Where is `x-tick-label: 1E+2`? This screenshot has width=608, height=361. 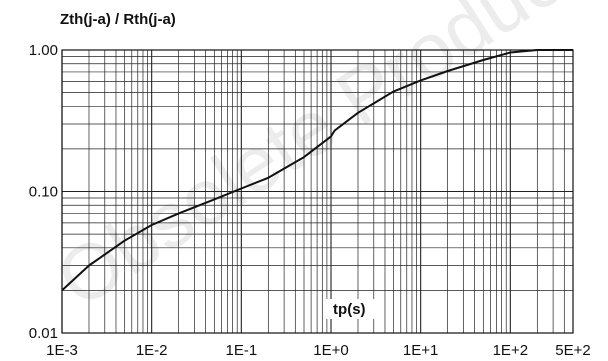
x-tick-label: 1E+2 is located at coordinates (510, 350).